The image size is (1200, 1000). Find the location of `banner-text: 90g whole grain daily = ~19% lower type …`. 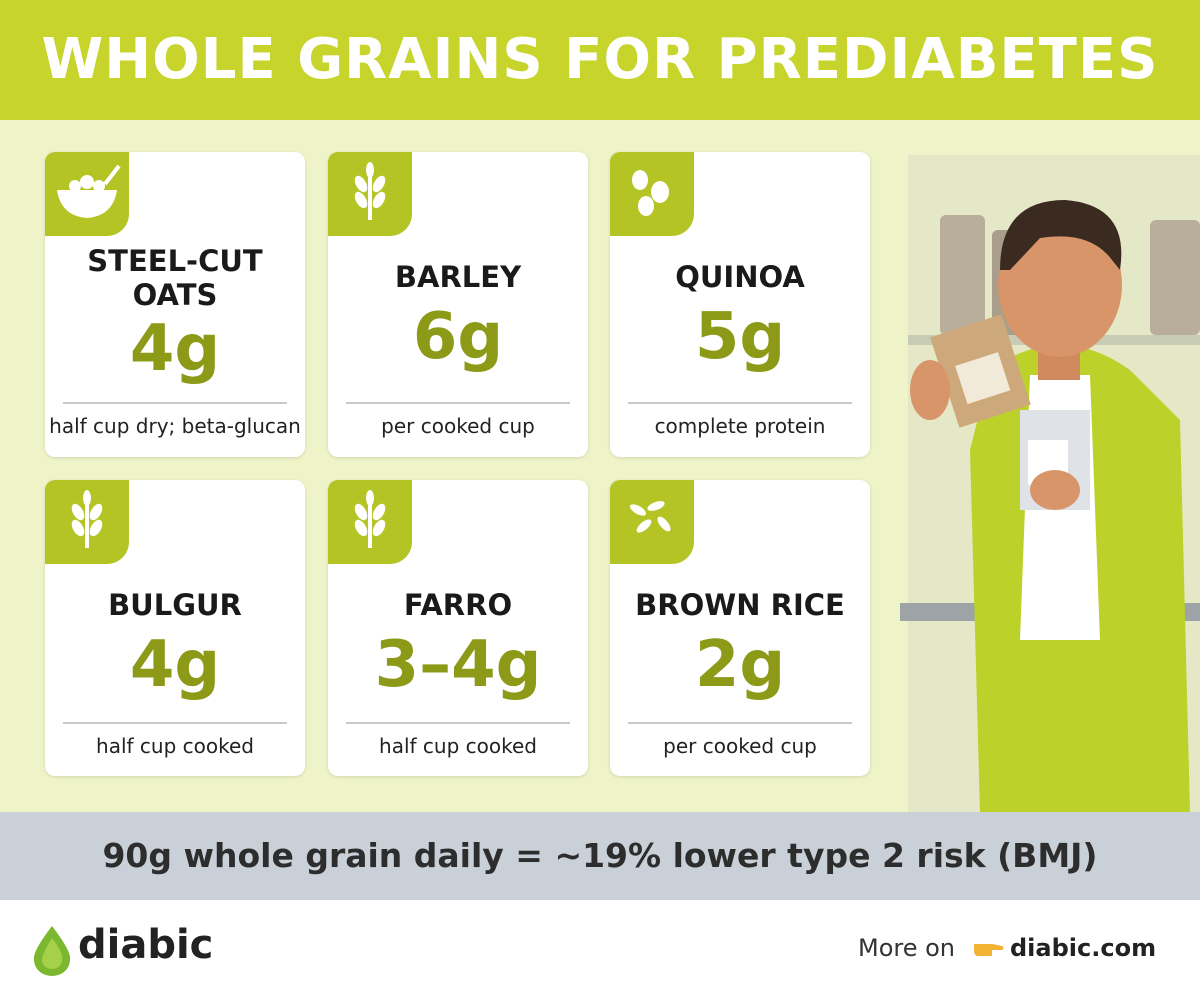

banner-text: 90g whole grain daily = ~19% lower type … is located at coordinates (600, 855).